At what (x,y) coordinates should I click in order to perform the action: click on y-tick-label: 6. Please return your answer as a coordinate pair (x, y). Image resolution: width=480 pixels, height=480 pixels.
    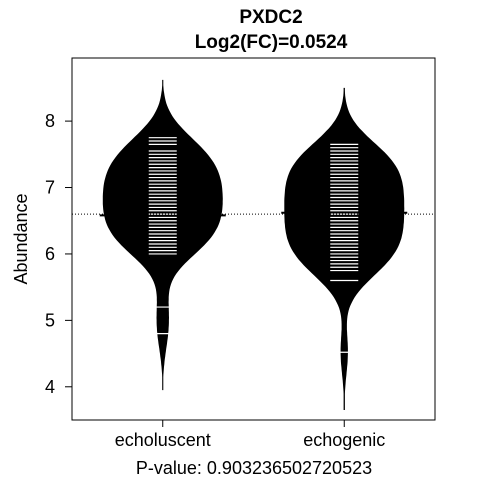
    Looking at the image, I should click on (50, 254).